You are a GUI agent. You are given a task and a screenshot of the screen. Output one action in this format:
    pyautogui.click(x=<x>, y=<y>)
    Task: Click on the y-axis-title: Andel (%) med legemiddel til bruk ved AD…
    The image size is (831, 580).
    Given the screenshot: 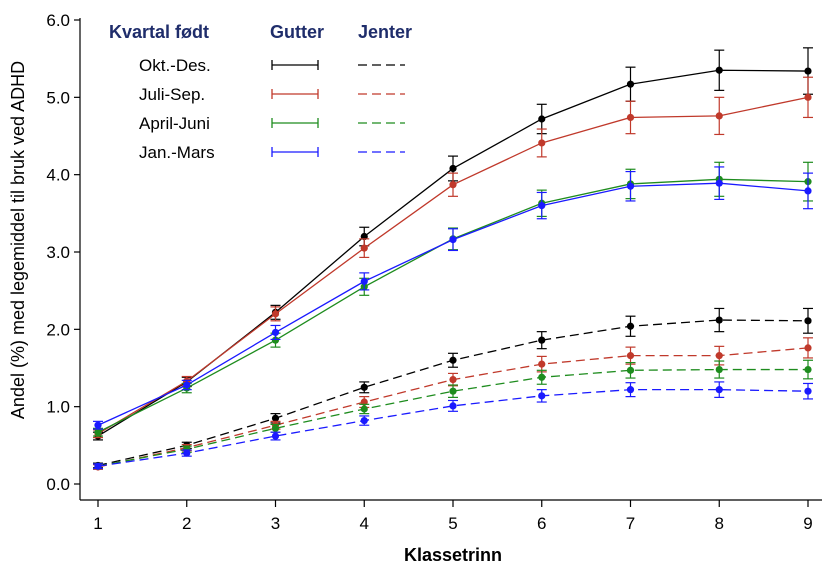 What is the action you would take?
    pyautogui.click(x=18, y=240)
    